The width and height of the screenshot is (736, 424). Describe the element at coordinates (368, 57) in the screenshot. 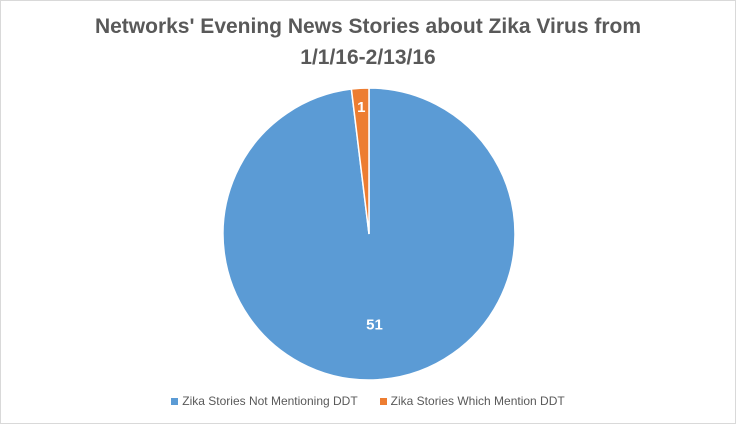

I see `chart-title-line-2: 1/1/16-2/13/16` at that location.